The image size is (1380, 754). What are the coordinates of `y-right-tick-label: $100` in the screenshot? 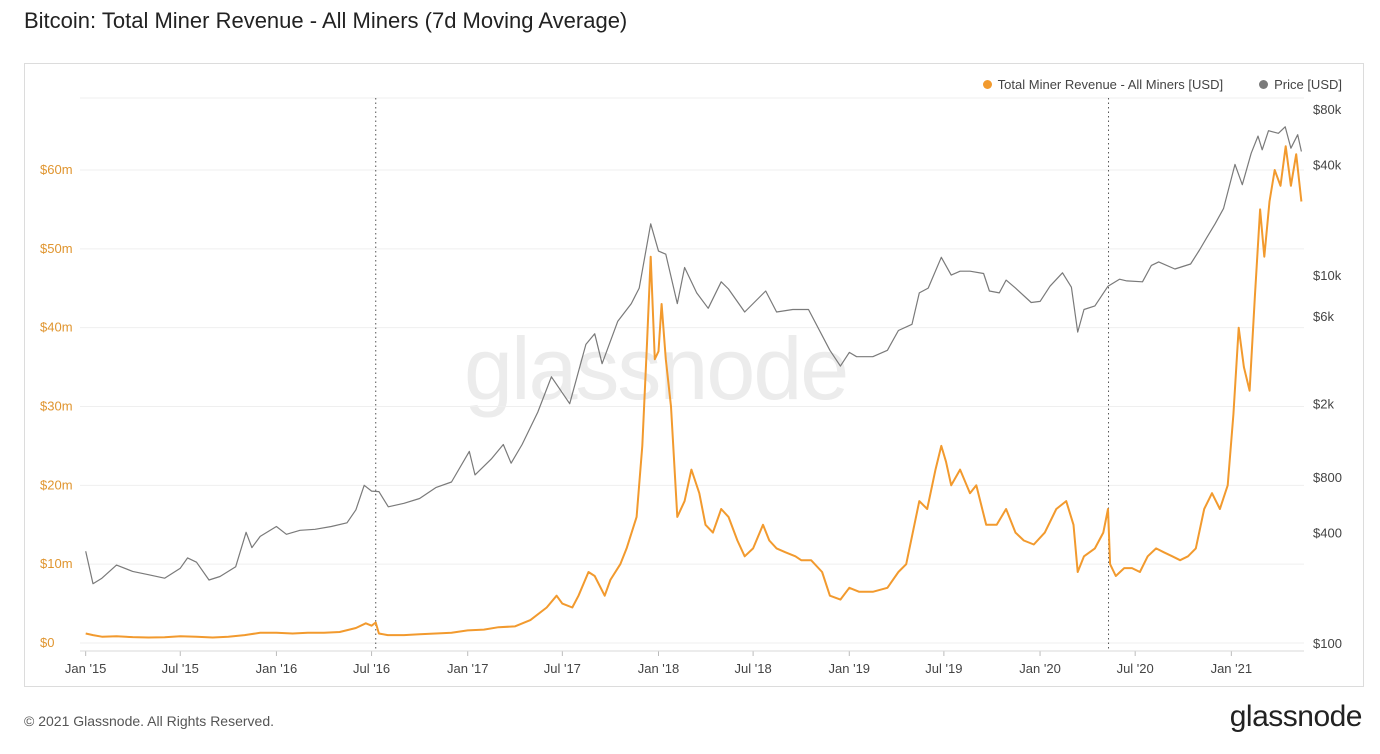 It's located at (1327, 643).